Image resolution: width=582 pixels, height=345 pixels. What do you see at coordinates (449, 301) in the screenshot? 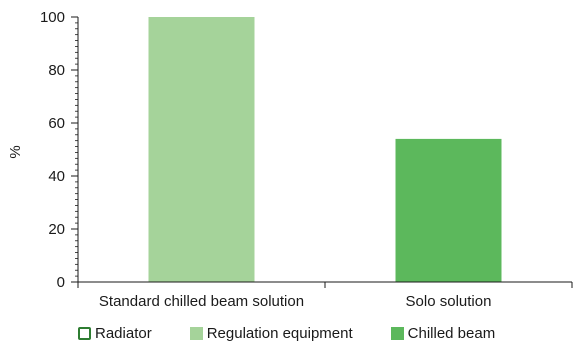
I see `x-category-label: Solo solution` at bounding box center [449, 301].